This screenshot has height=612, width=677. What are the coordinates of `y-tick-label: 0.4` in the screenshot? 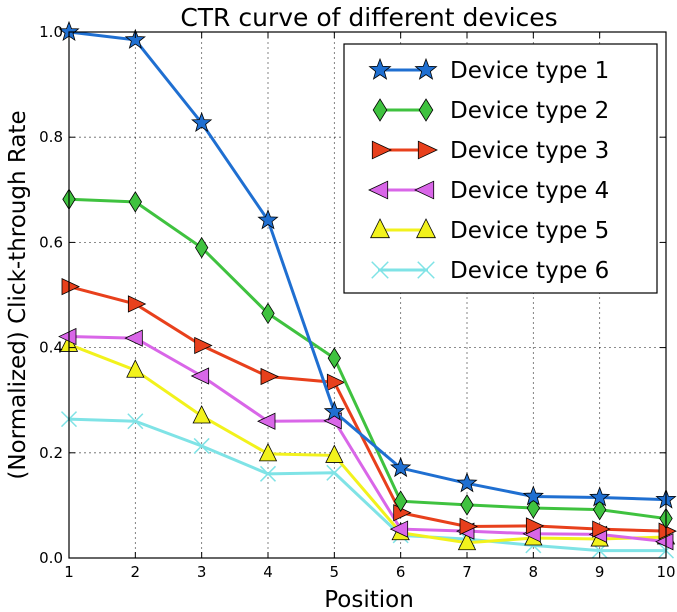 It's located at (51, 348).